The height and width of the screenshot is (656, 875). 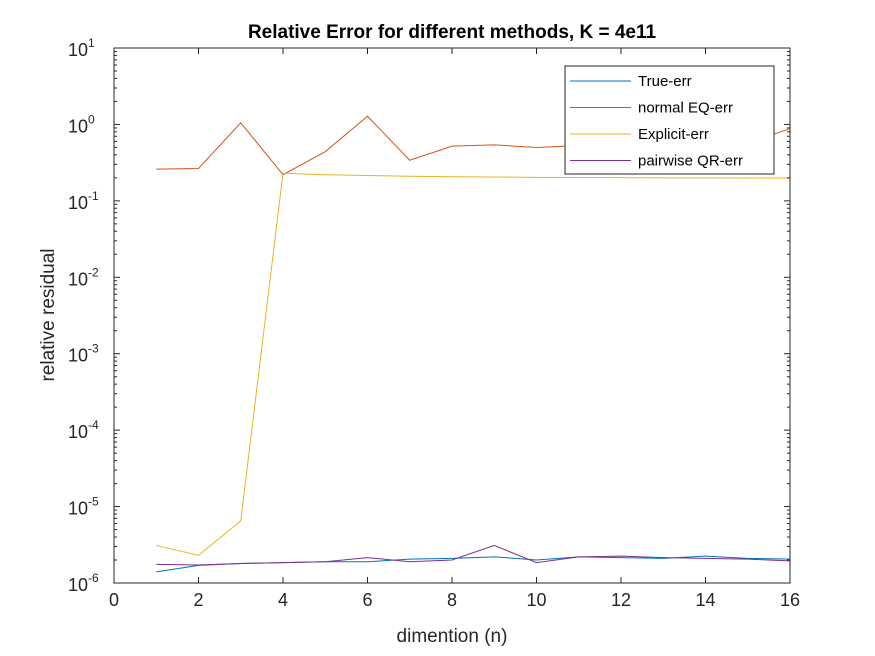 I want to click on y-tick-label: 10⁻⁵, so click(x=83, y=507).